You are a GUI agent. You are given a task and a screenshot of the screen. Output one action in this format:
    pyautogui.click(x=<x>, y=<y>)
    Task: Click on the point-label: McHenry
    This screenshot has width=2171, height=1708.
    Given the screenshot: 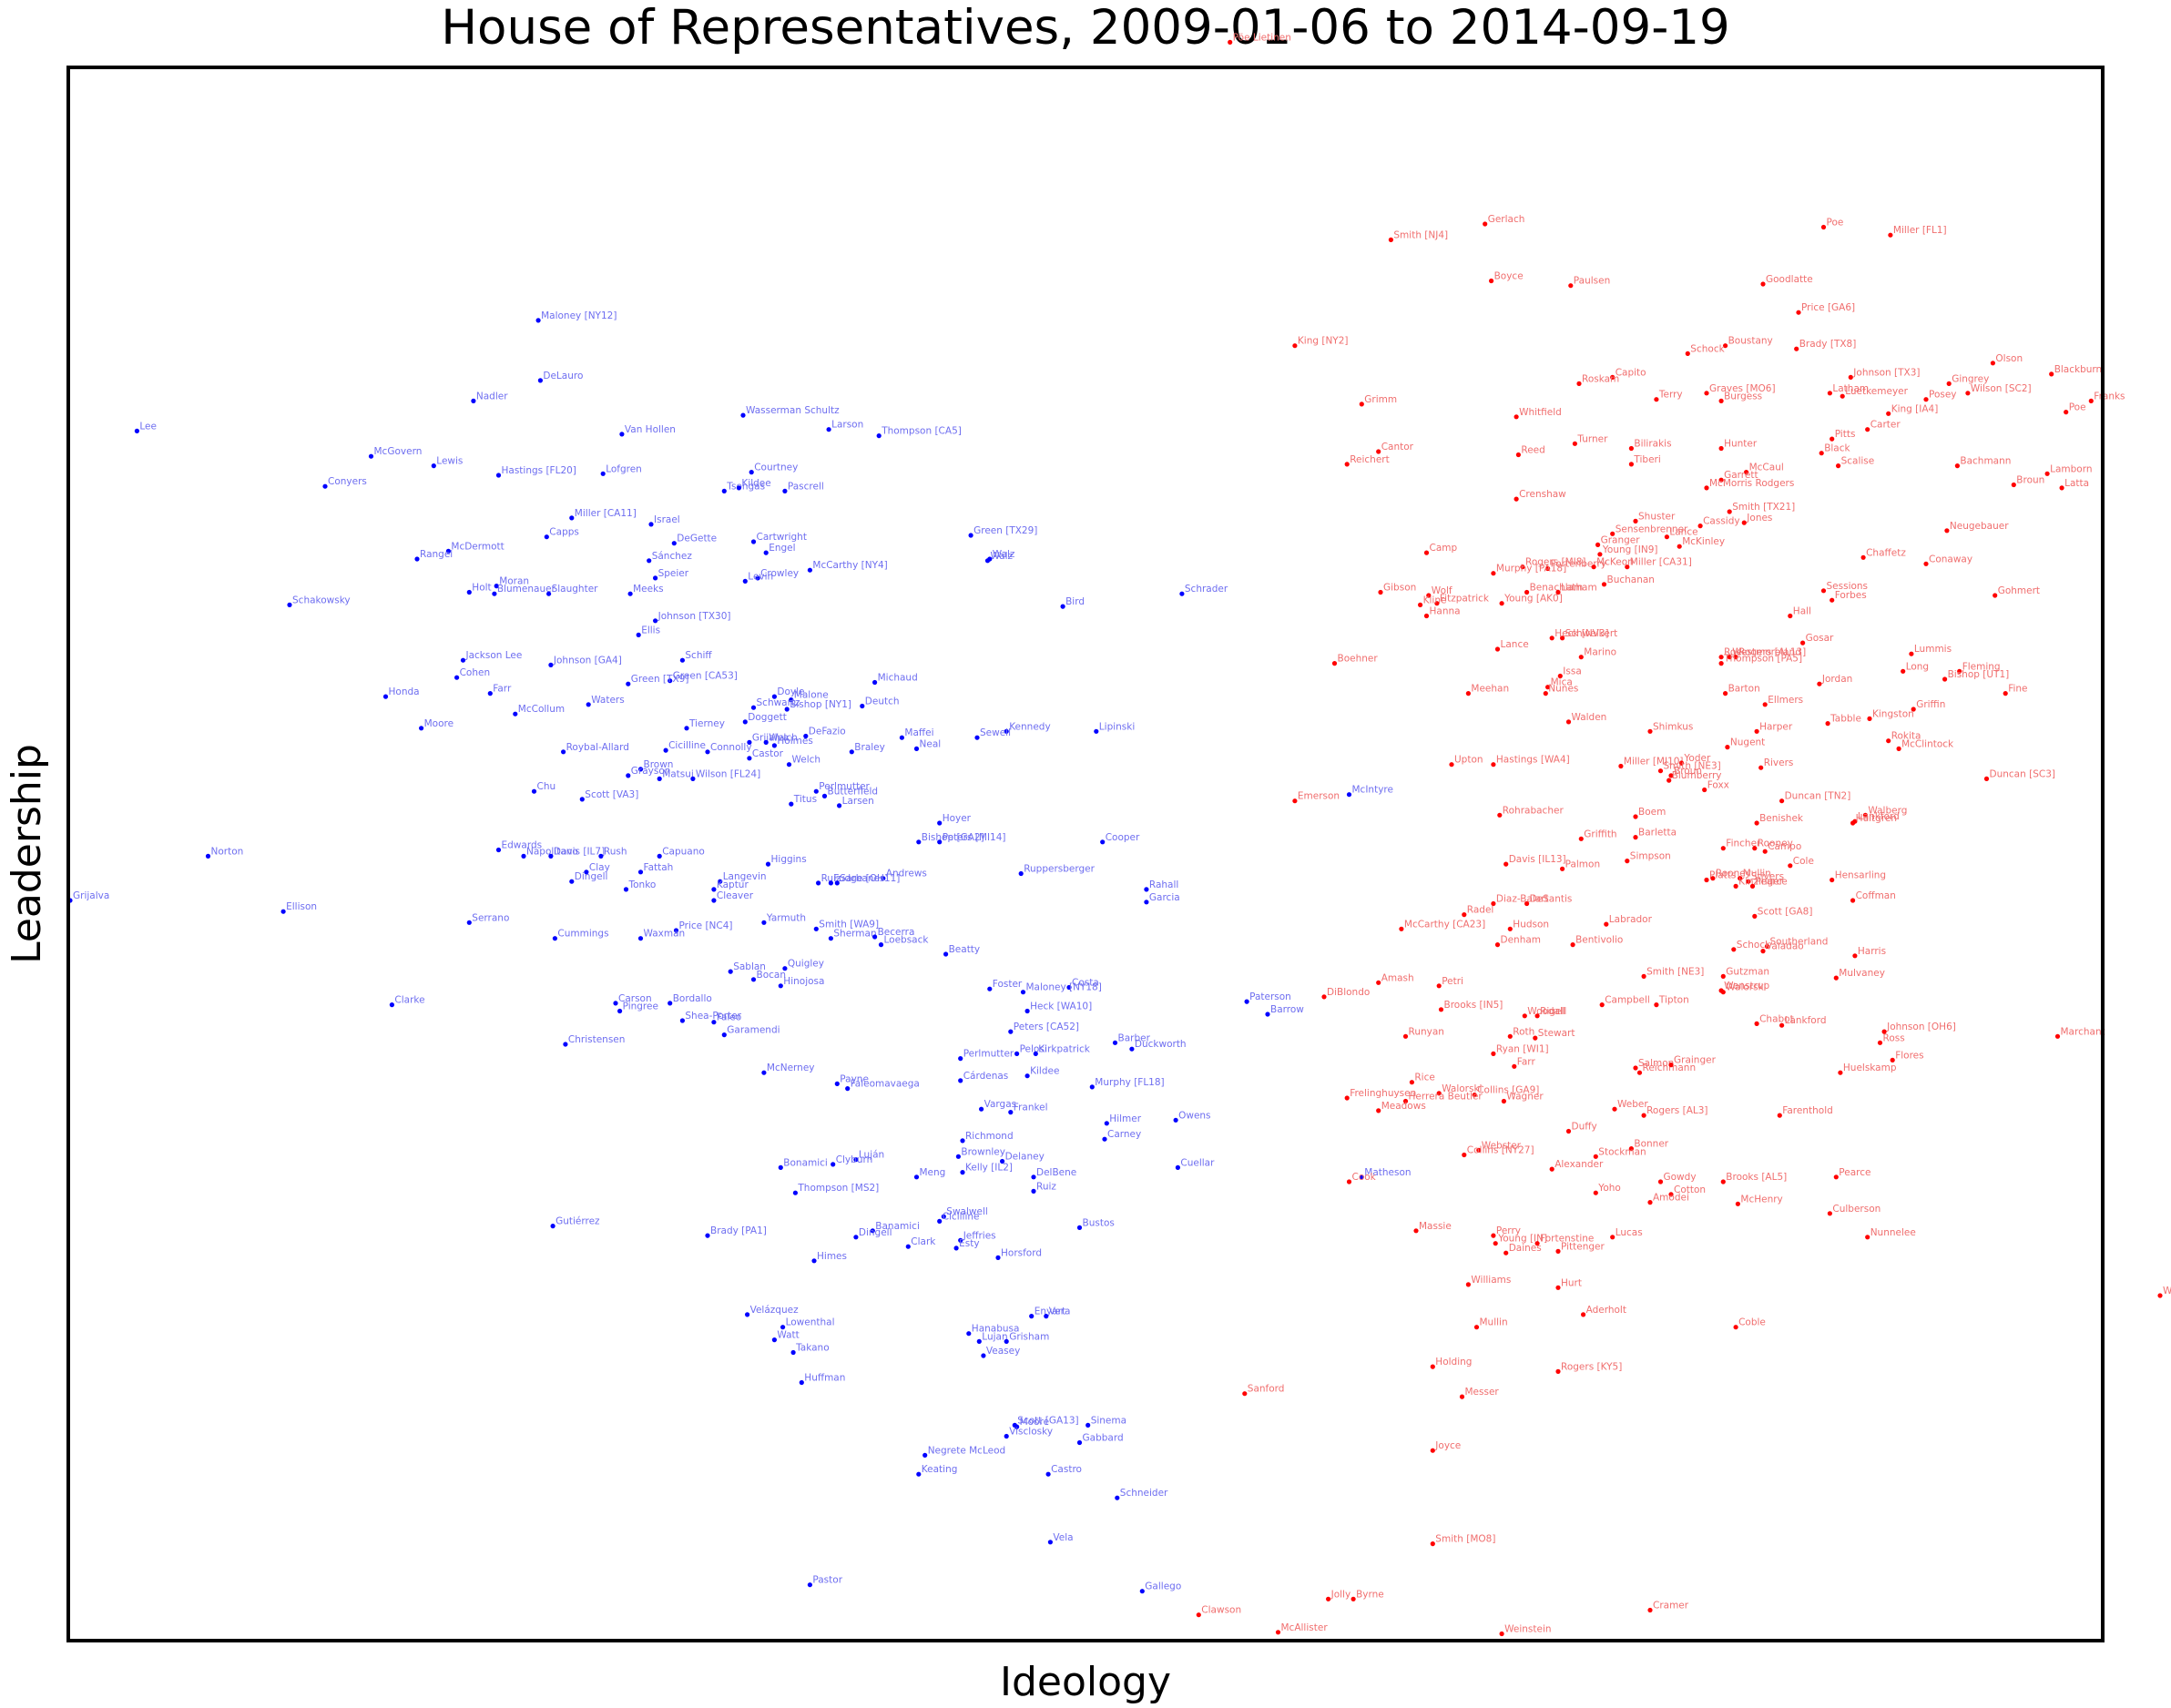 What is the action you would take?
    pyautogui.click(x=1761, y=1200)
    